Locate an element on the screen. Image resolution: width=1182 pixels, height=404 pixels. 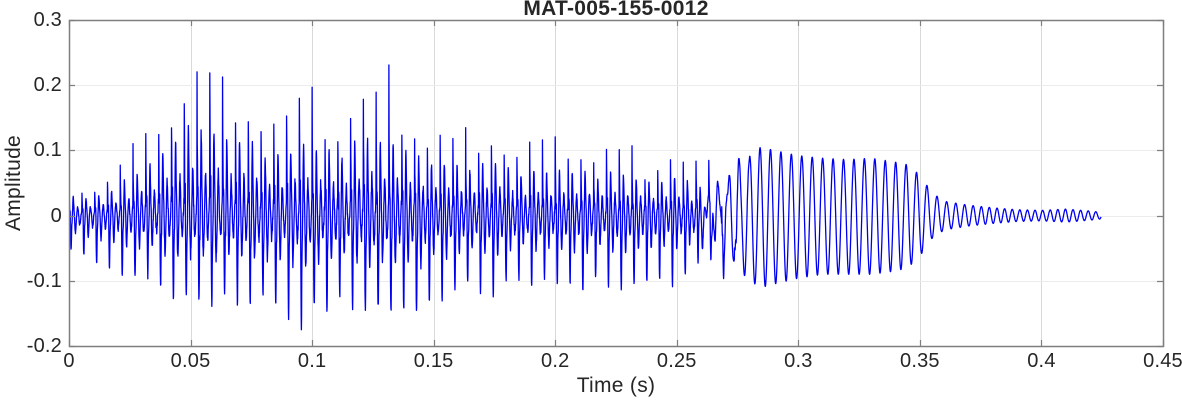
x-tick-label: 0 is located at coordinates (69, 361).